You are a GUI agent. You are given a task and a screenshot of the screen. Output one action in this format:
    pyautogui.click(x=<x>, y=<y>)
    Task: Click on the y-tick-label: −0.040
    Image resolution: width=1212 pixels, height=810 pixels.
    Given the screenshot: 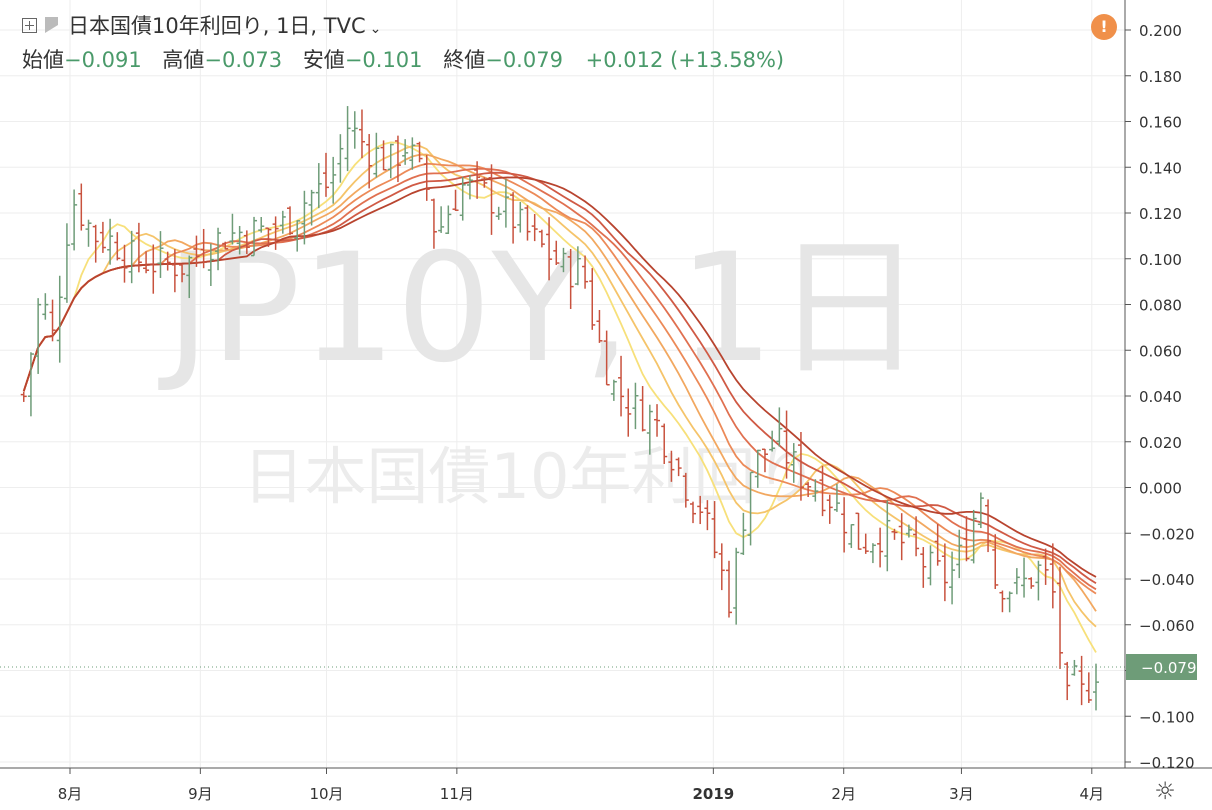 What is the action you would take?
    pyautogui.click(x=1167, y=580)
    